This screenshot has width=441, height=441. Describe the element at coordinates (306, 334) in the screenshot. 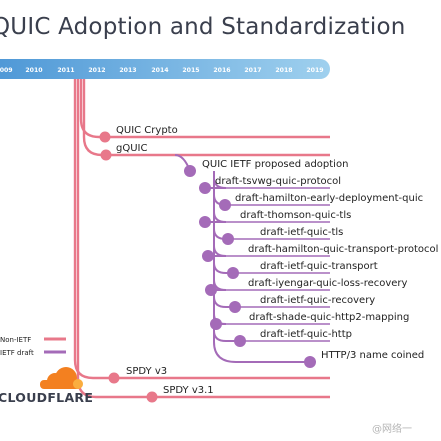

I see `ietf-label: draft-ietf-quic-http` at that location.